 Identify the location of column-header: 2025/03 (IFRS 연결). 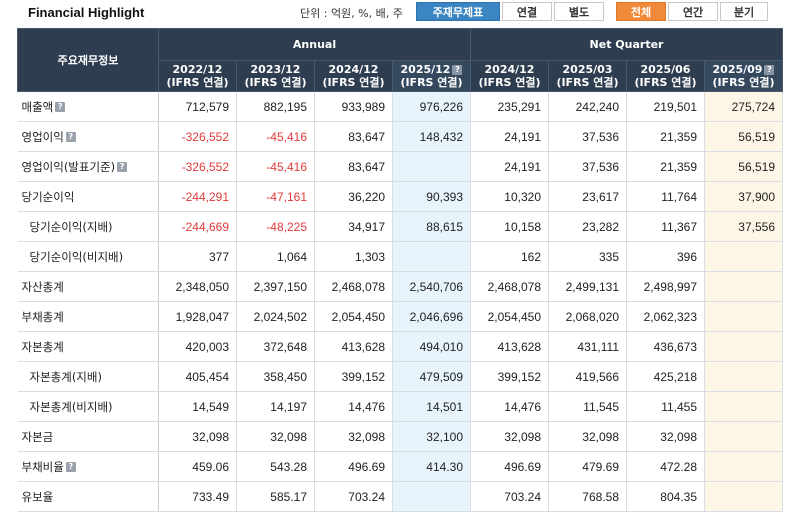
(587, 76).